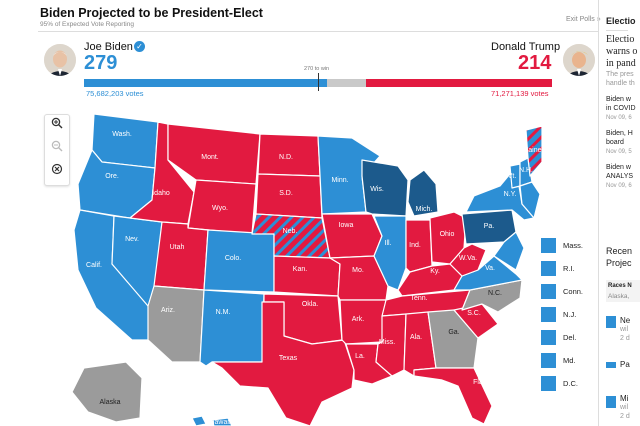  I want to click on small-state-label: N.J., so click(570, 314).